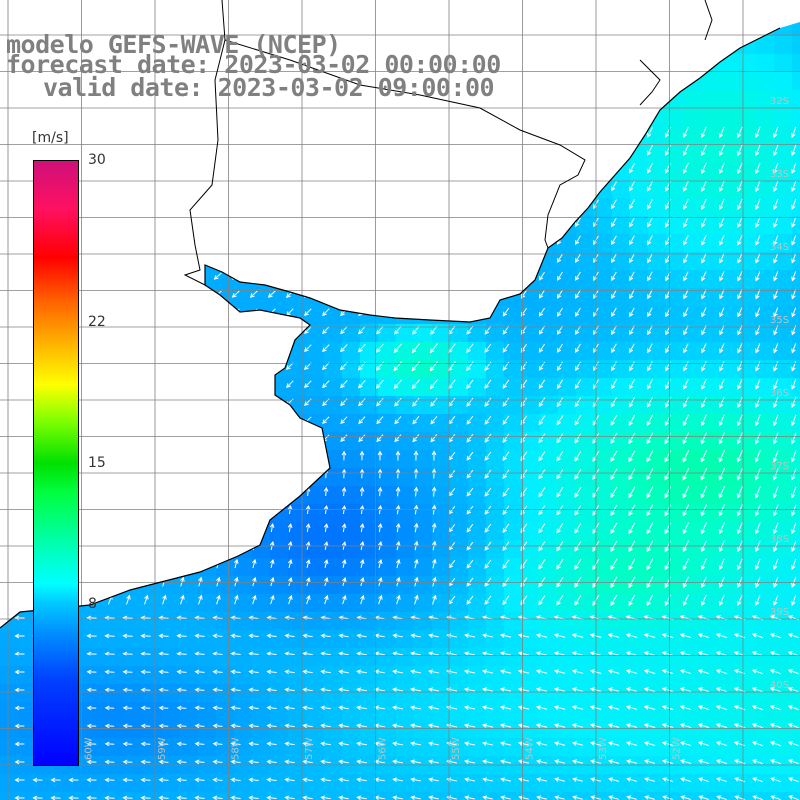 Image resolution: width=800 pixels, height=800 pixels. I want to click on lon-label: 60W, so click(89, 748).